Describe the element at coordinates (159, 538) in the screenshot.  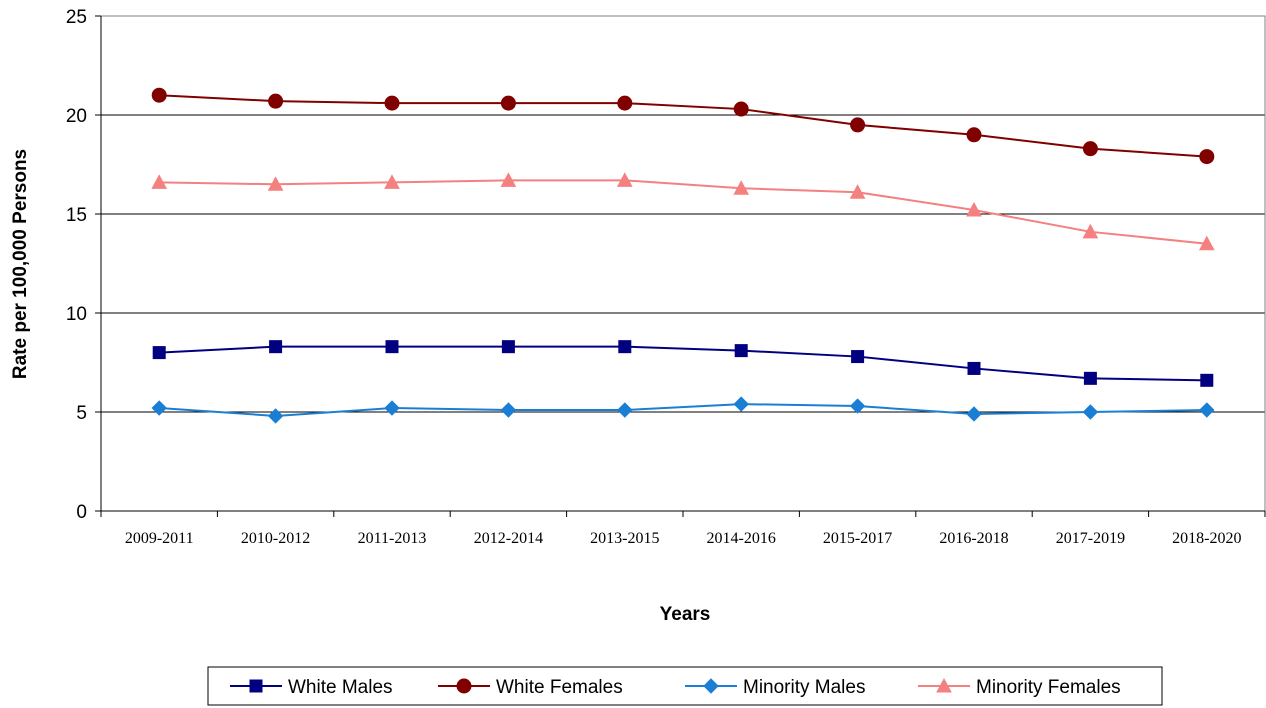
I see `x-tick-label: 2009-2011` at that location.